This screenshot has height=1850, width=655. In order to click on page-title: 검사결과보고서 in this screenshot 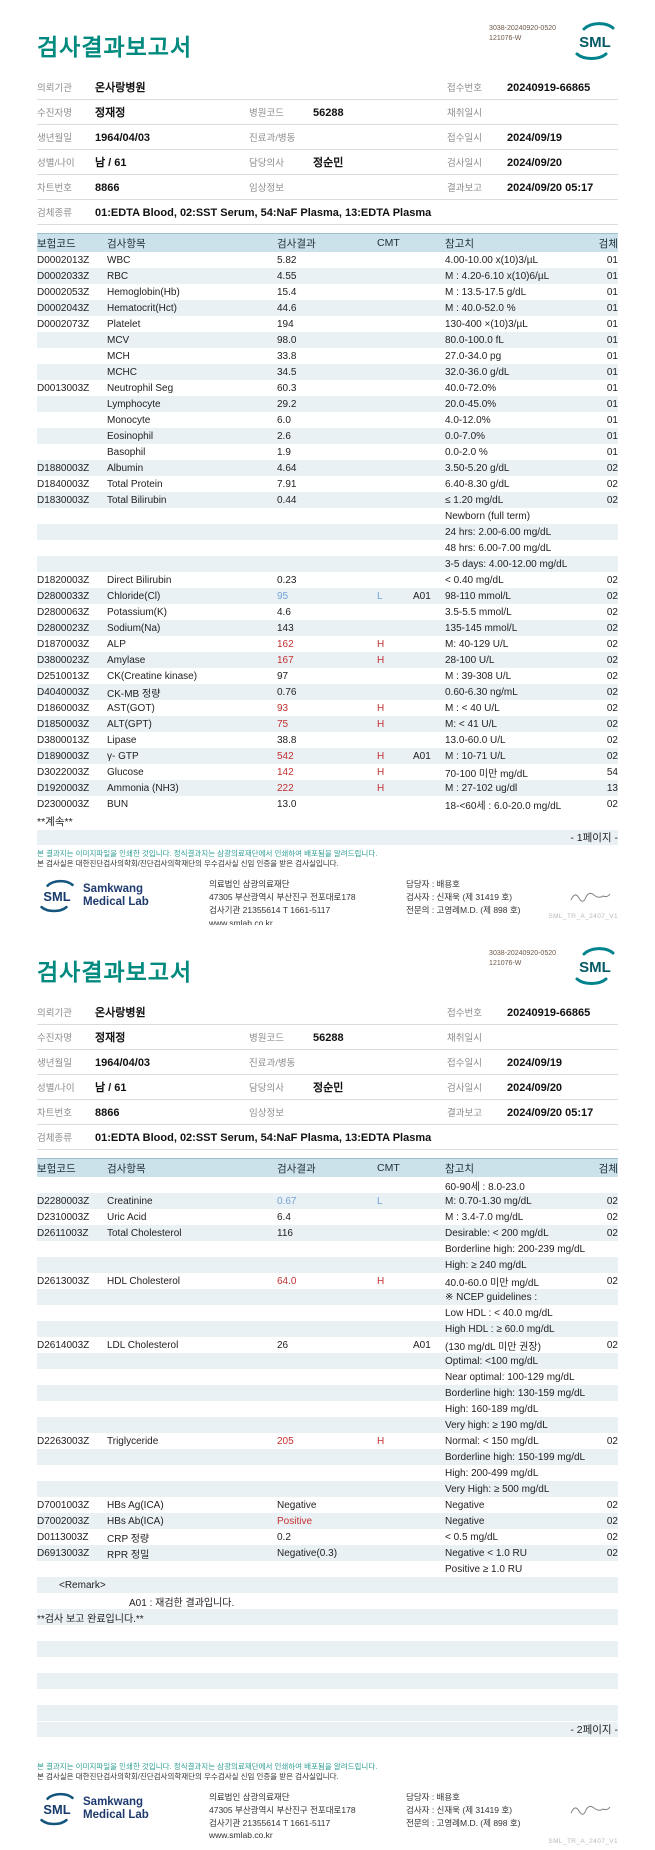, I will do `click(115, 47)`.